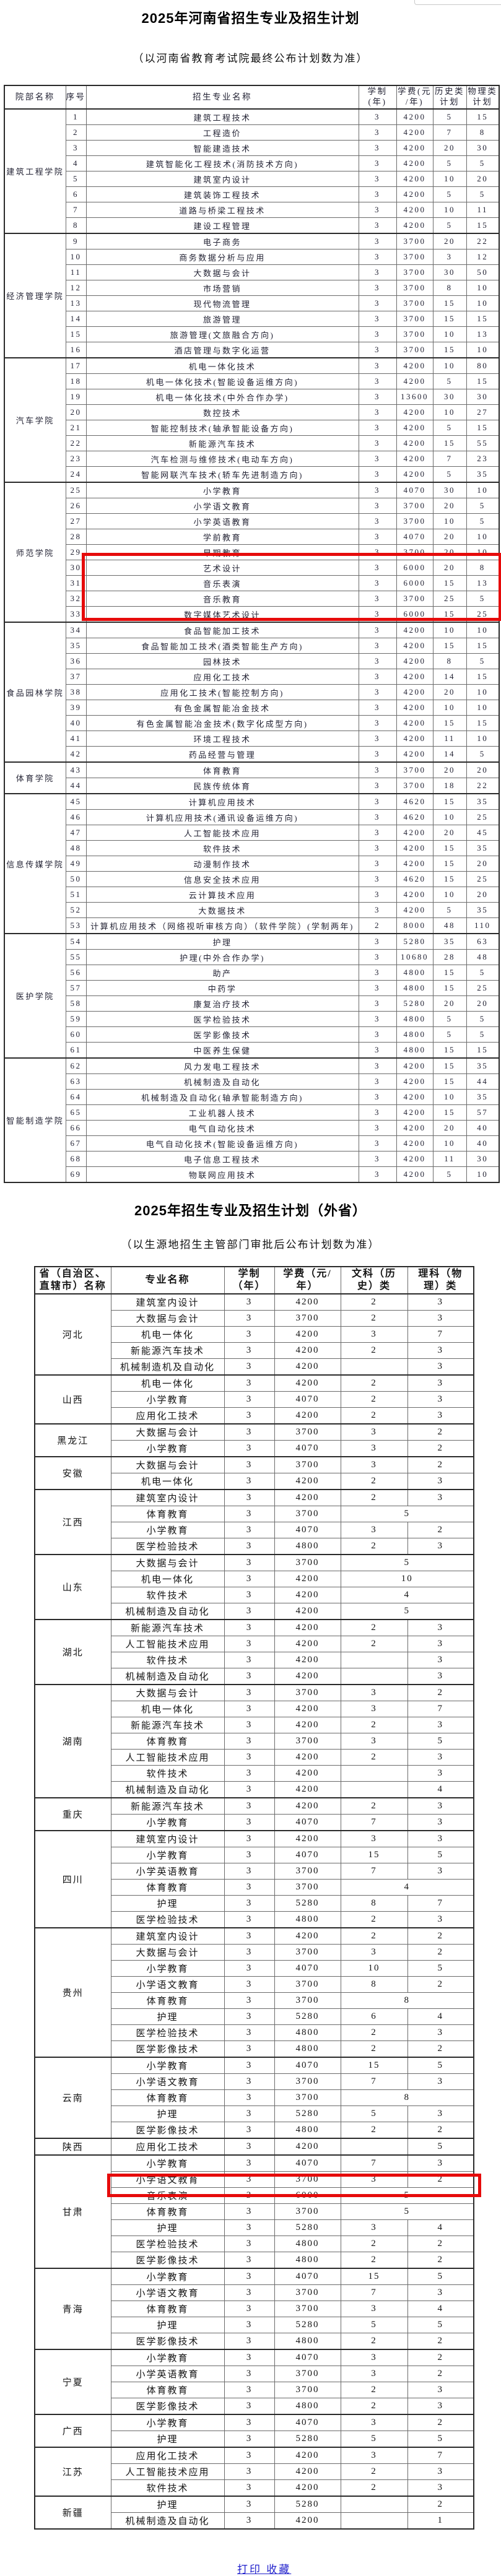 This screenshot has height=2576, width=501. Describe the element at coordinates (252, 257) in the screenshot. I see `table-row: 10 商务数据分析与应用 3 3700 3 12` at that location.